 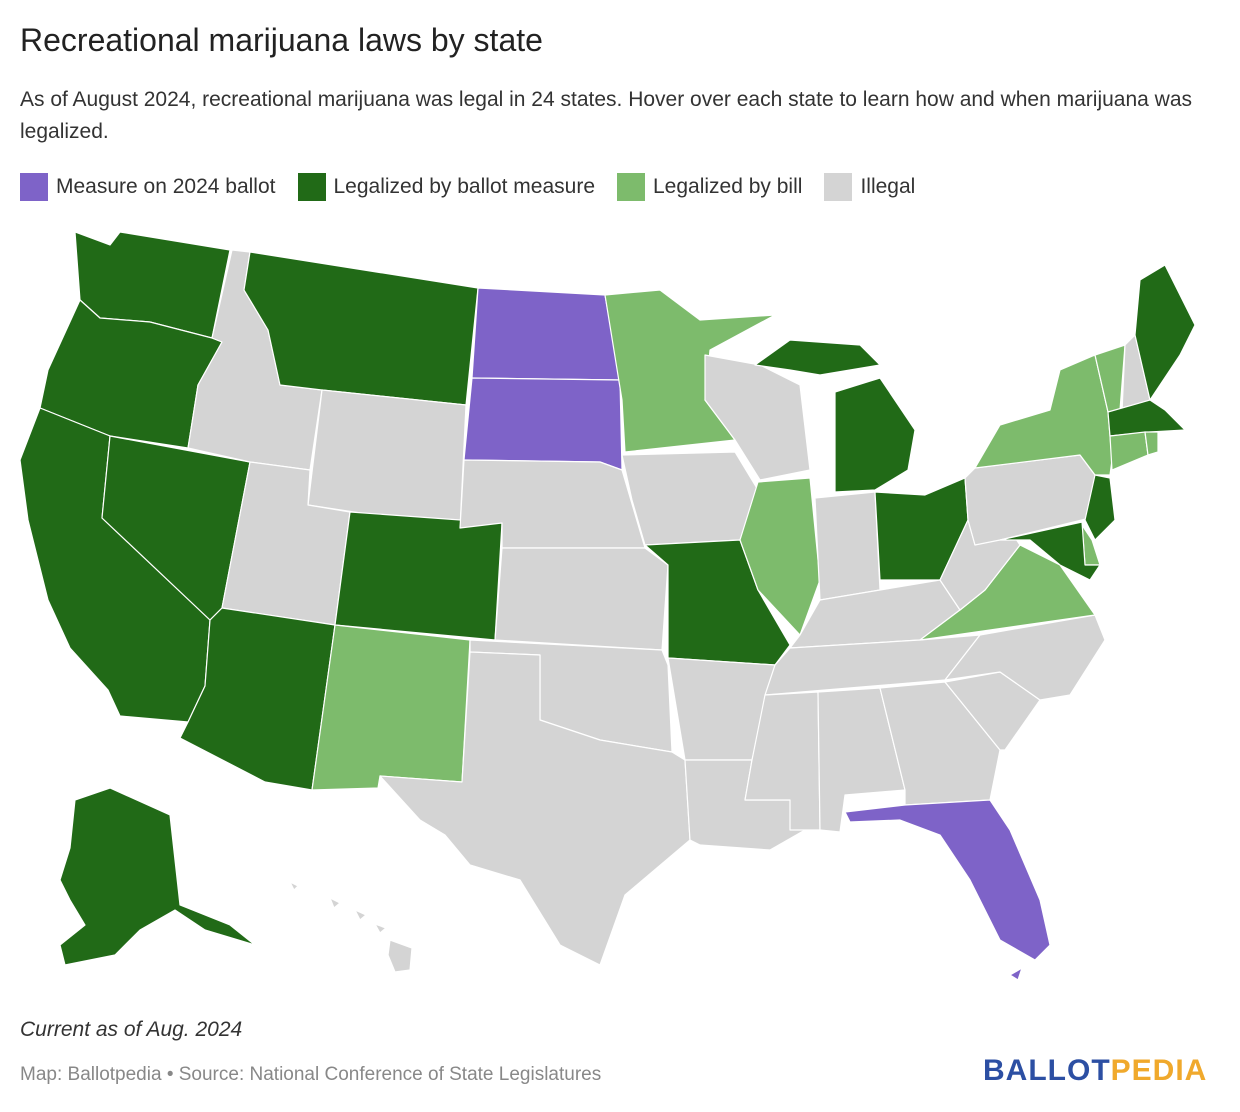 I want to click on logo-part-2: PEDIA, so click(x=1159, y=1070).